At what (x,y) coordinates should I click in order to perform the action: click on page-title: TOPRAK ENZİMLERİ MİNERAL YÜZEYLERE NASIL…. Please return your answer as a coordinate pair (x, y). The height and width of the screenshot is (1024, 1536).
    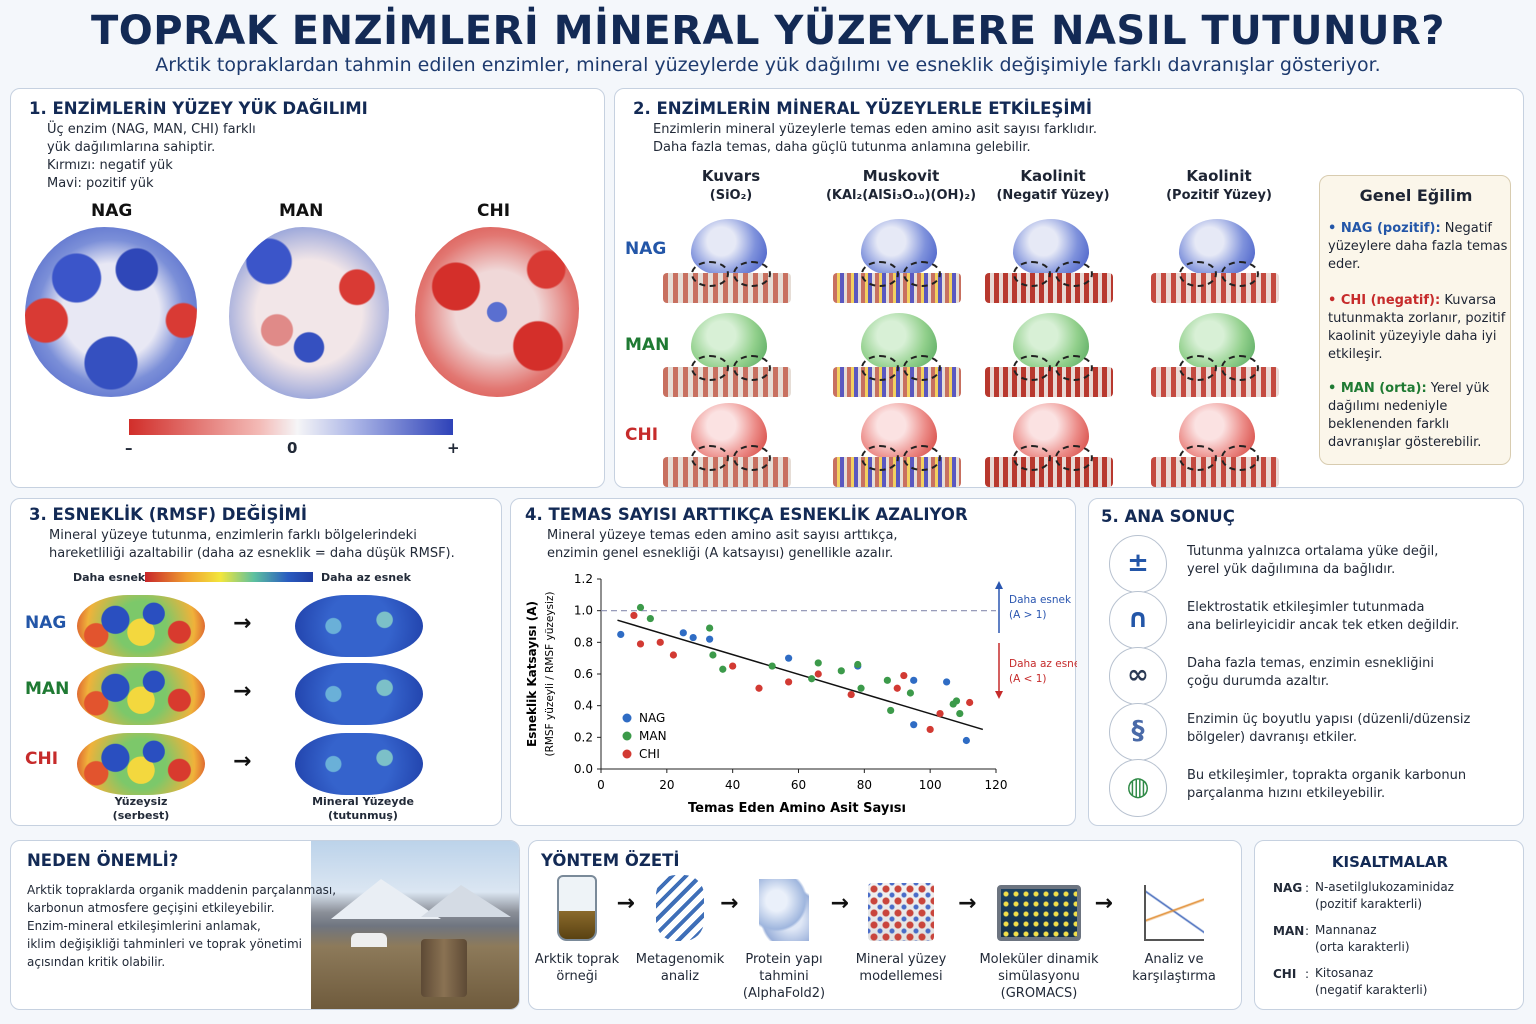
    Looking at the image, I should click on (768, 31).